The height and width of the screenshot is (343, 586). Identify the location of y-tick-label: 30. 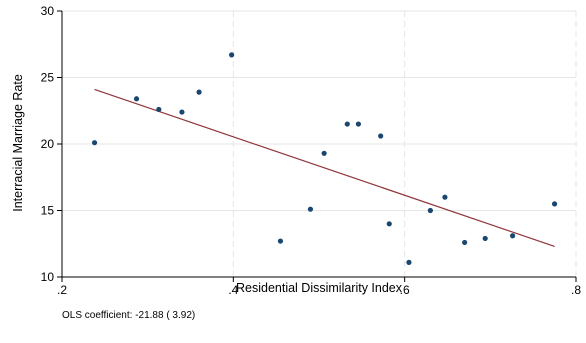
(48, 11).